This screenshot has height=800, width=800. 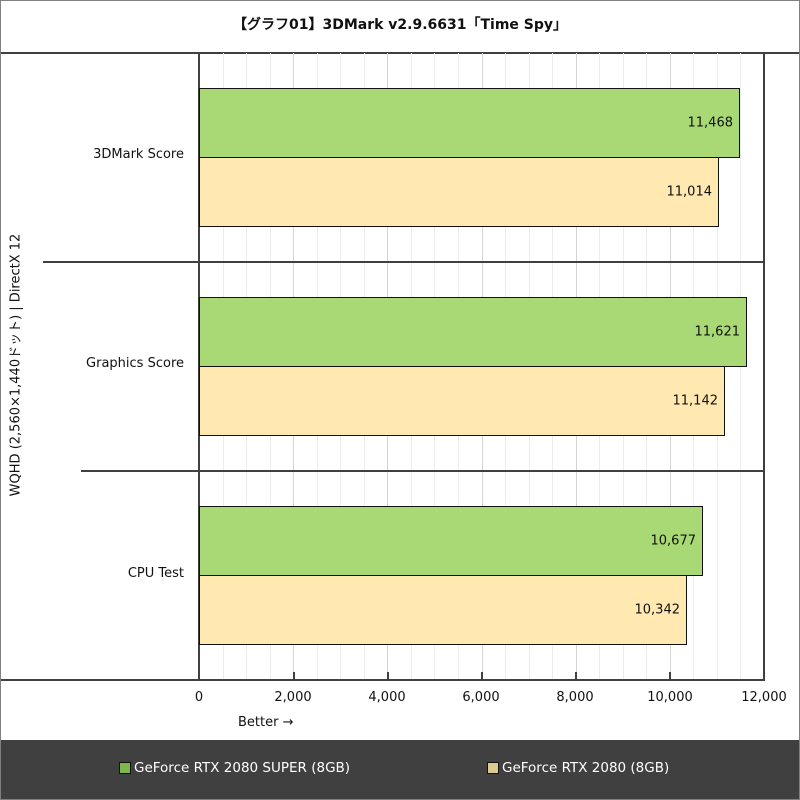 I want to click on x-tick-label: 8,000, so click(x=575, y=697).